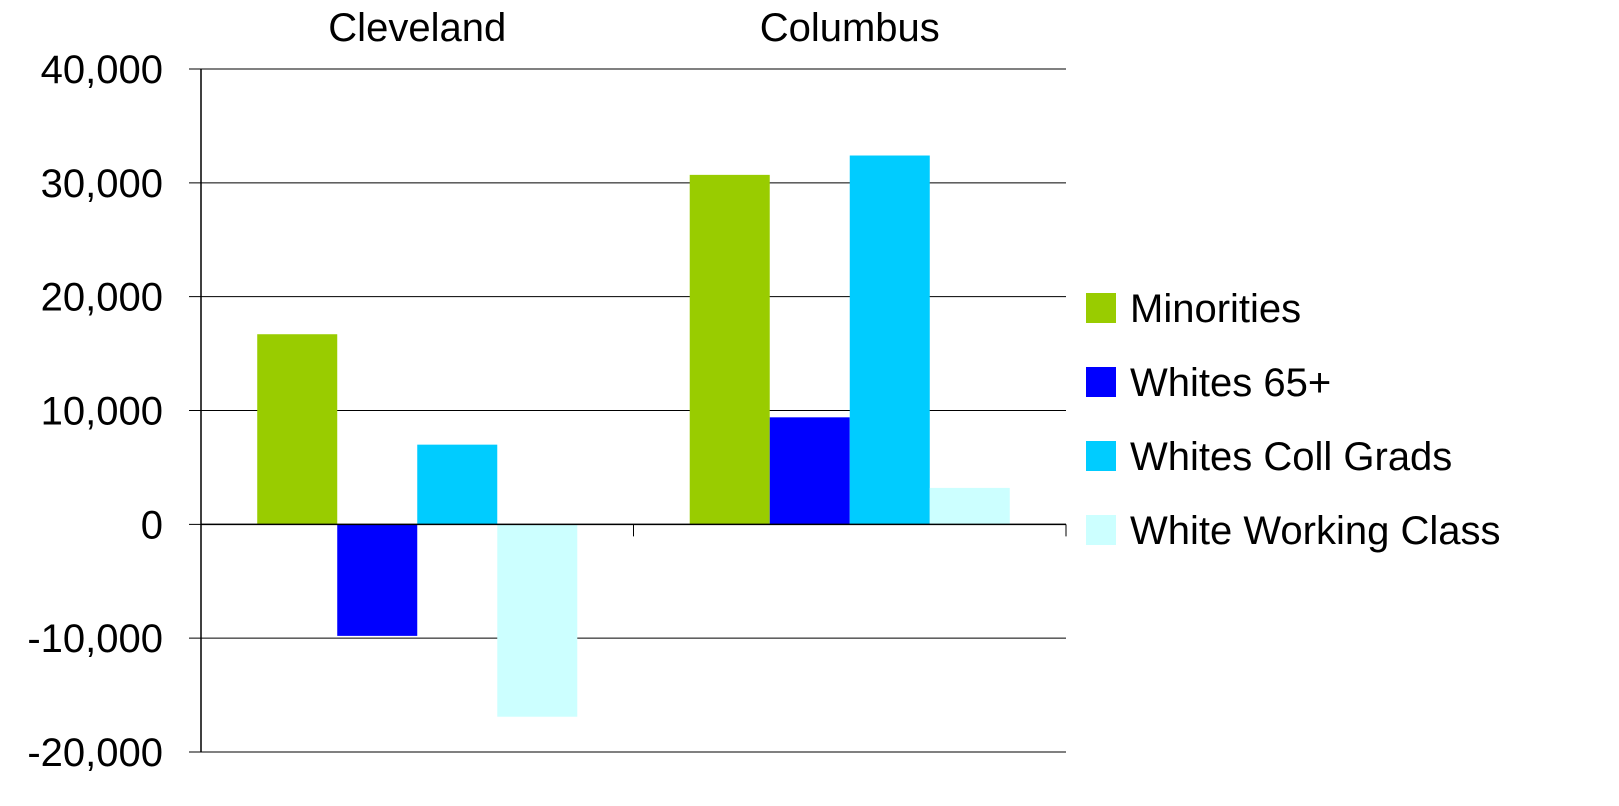  What do you see at coordinates (1315, 531) in the screenshot?
I see `legend-label: White Working Class` at bounding box center [1315, 531].